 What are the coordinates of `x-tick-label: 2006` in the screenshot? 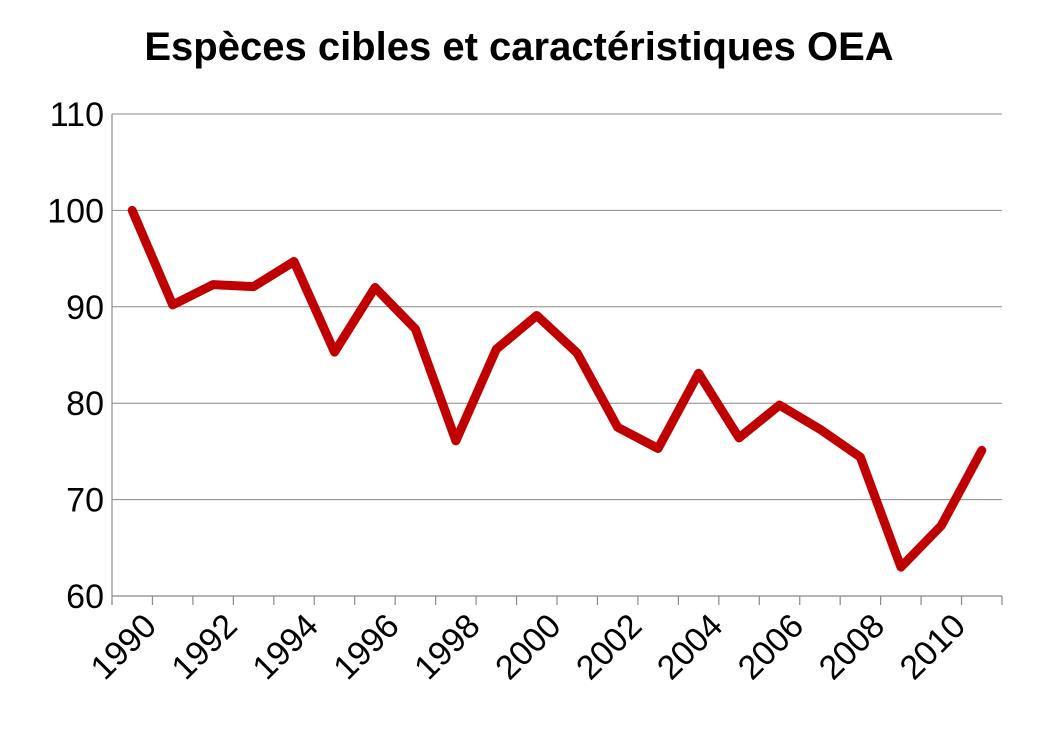 It's located at (771, 647).